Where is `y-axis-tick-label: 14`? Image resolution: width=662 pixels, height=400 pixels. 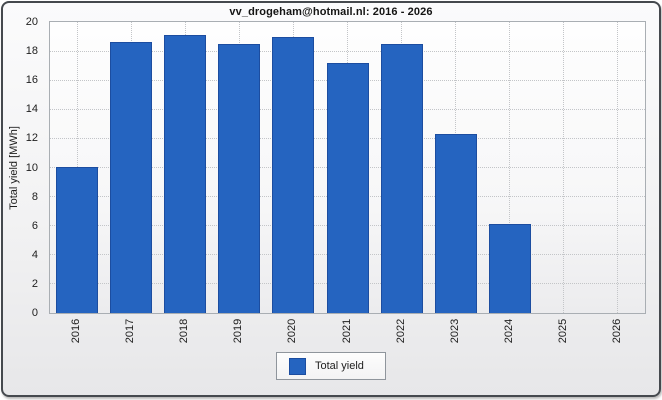
y-axis-tick-label: 14 is located at coordinates (31, 109).